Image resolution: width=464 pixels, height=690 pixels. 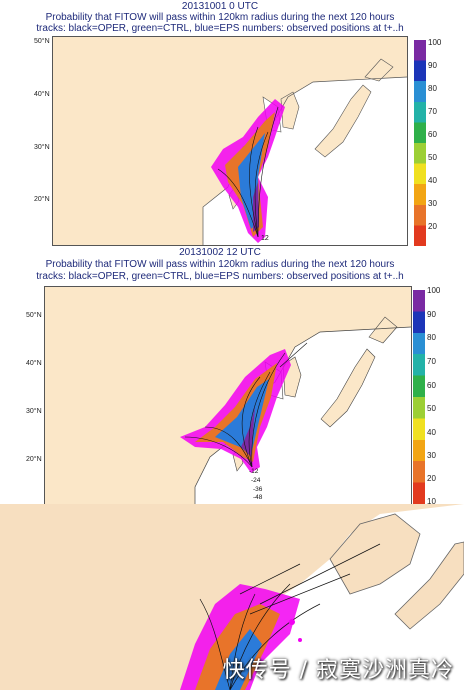 What do you see at coordinates (338, 670) in the screenshot?
I see `watermark: 快传号 / 寂寞沙洲真冷` at bounding box center [338, 670].